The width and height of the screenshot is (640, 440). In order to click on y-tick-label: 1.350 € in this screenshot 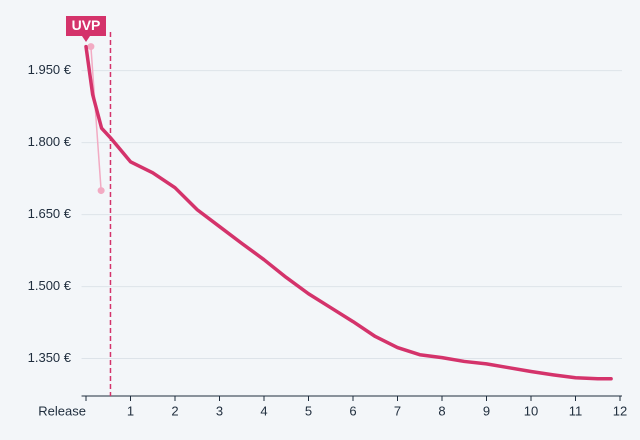, I will do `click(50, 357)`.